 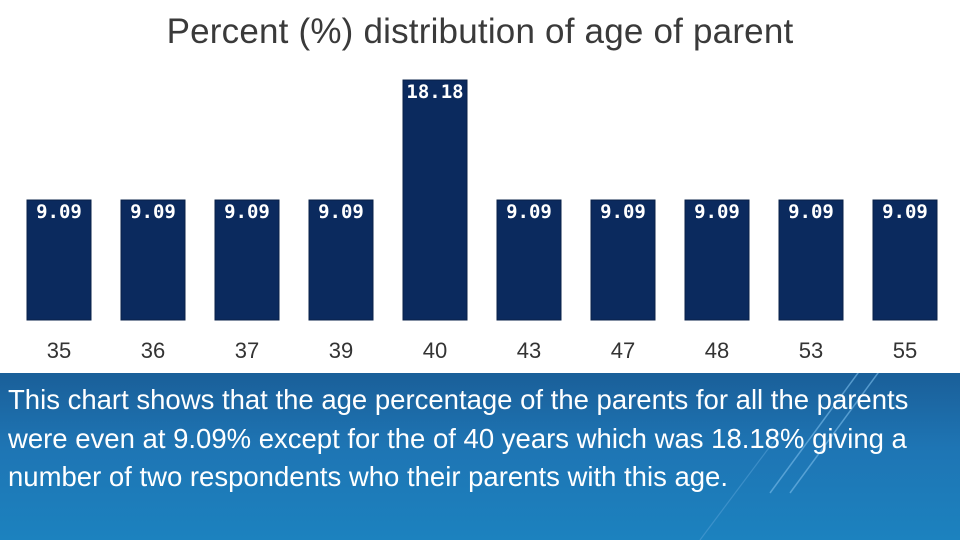 I want to click on bar-value-label-53: 9.09, so click(x=811, y=212).